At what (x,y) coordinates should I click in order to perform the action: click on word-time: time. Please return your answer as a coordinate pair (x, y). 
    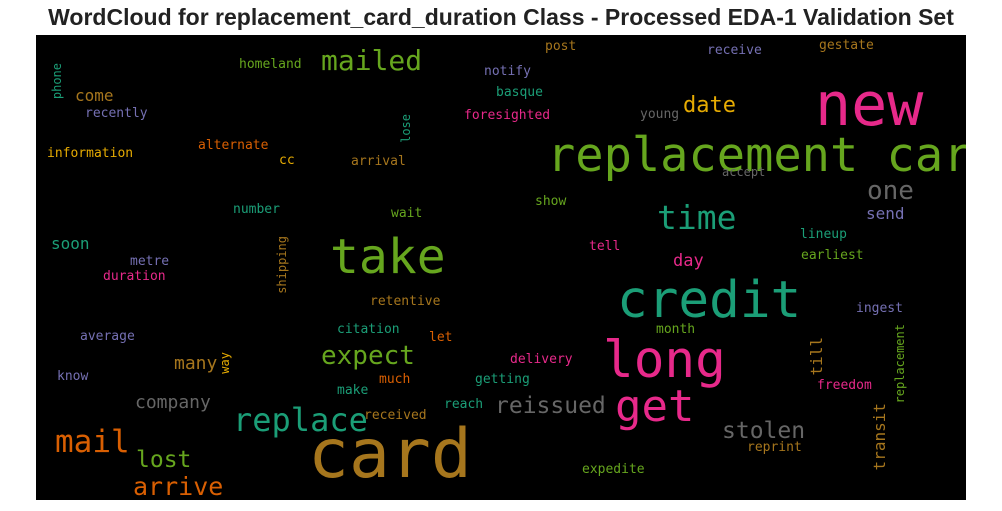
    Looking at the image, I should click on (697, 217).